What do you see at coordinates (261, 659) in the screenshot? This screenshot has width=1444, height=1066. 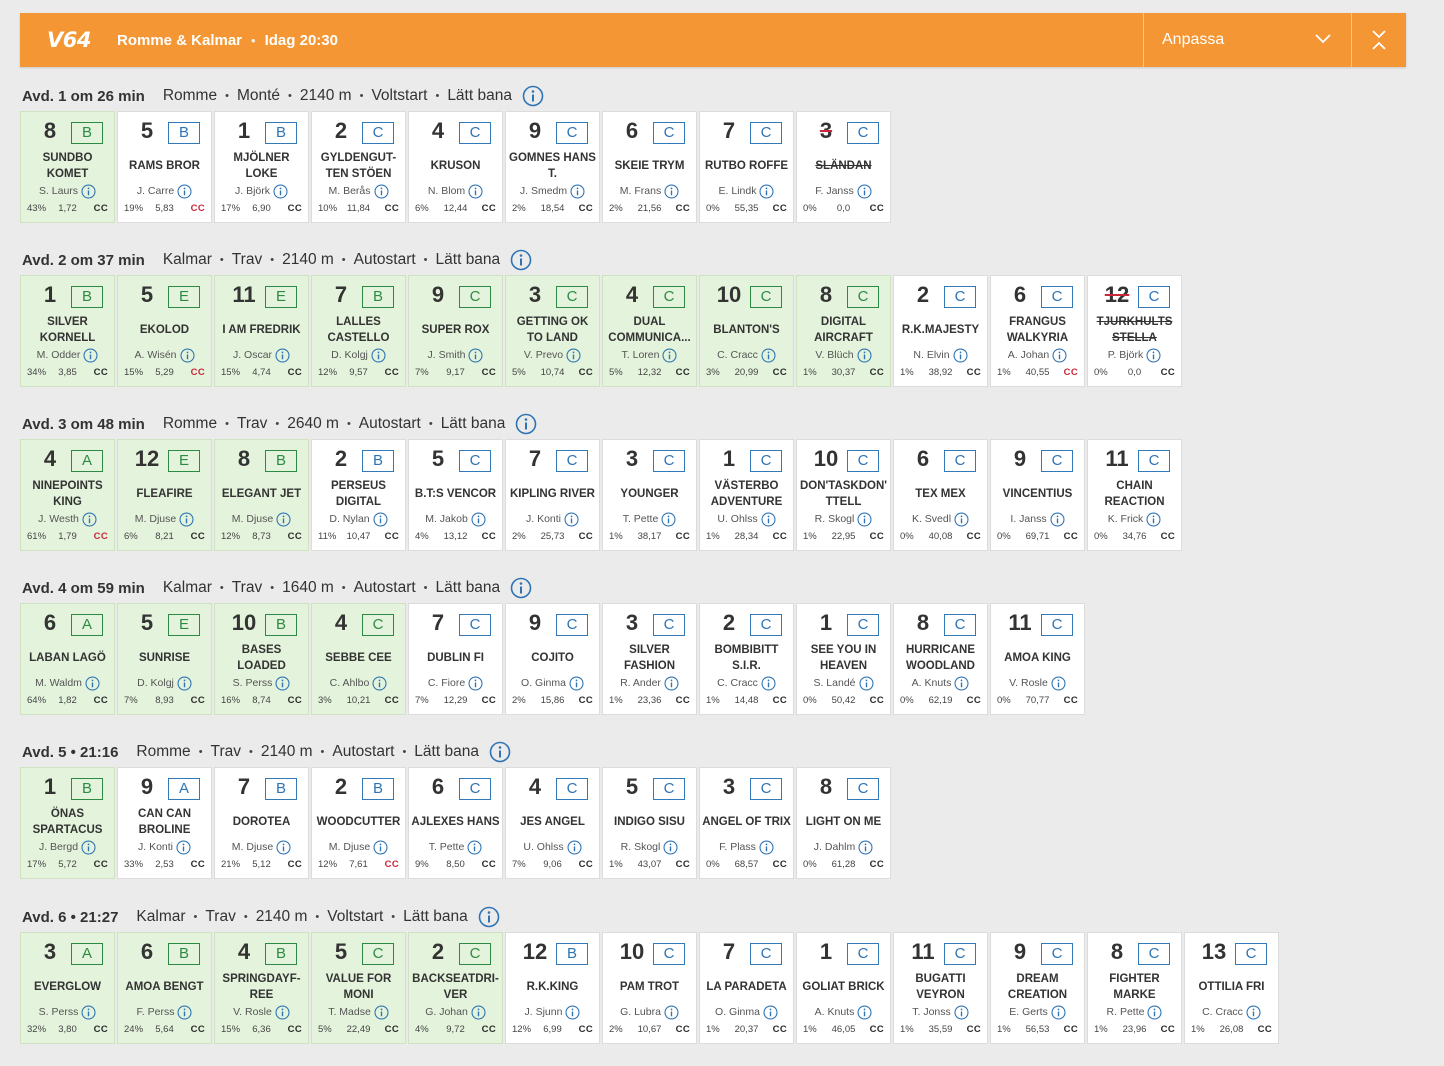 I see `horse-card: 10 B BASES LOADED S. Perss 16% 8,74 CC` at bounding box center [261, 659].